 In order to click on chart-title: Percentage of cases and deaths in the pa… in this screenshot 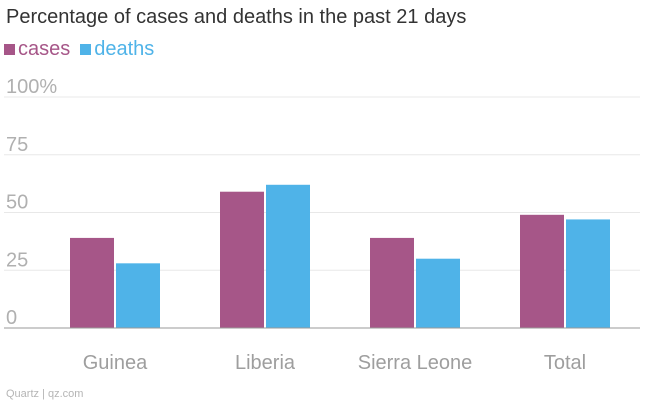, I will do `click(236, 17)`.